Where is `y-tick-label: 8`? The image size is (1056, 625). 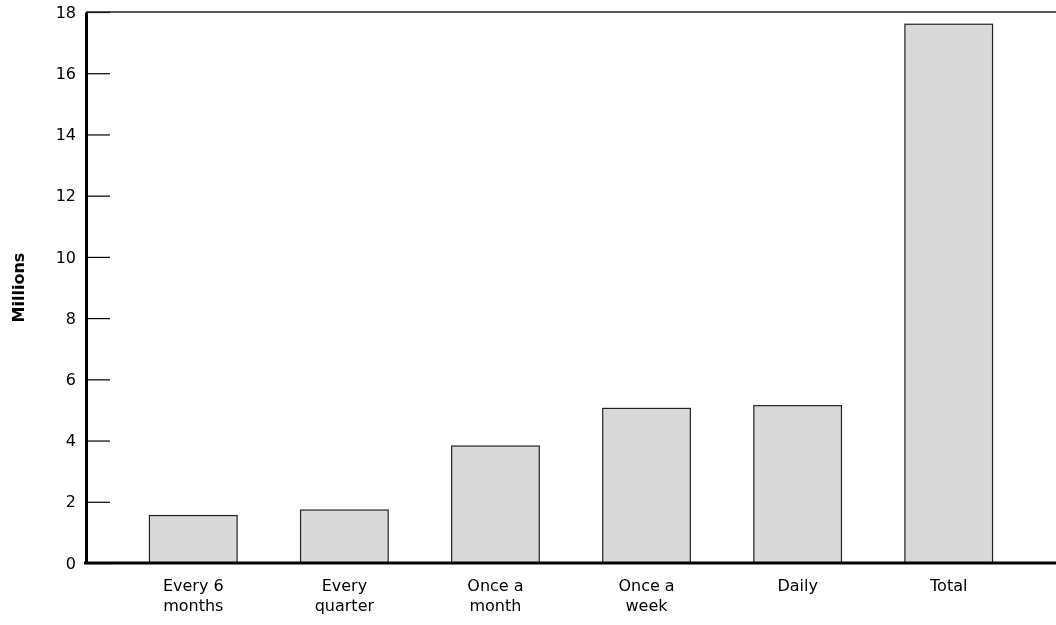 y-tick-label: 8 is located at coordinates (70, 318).